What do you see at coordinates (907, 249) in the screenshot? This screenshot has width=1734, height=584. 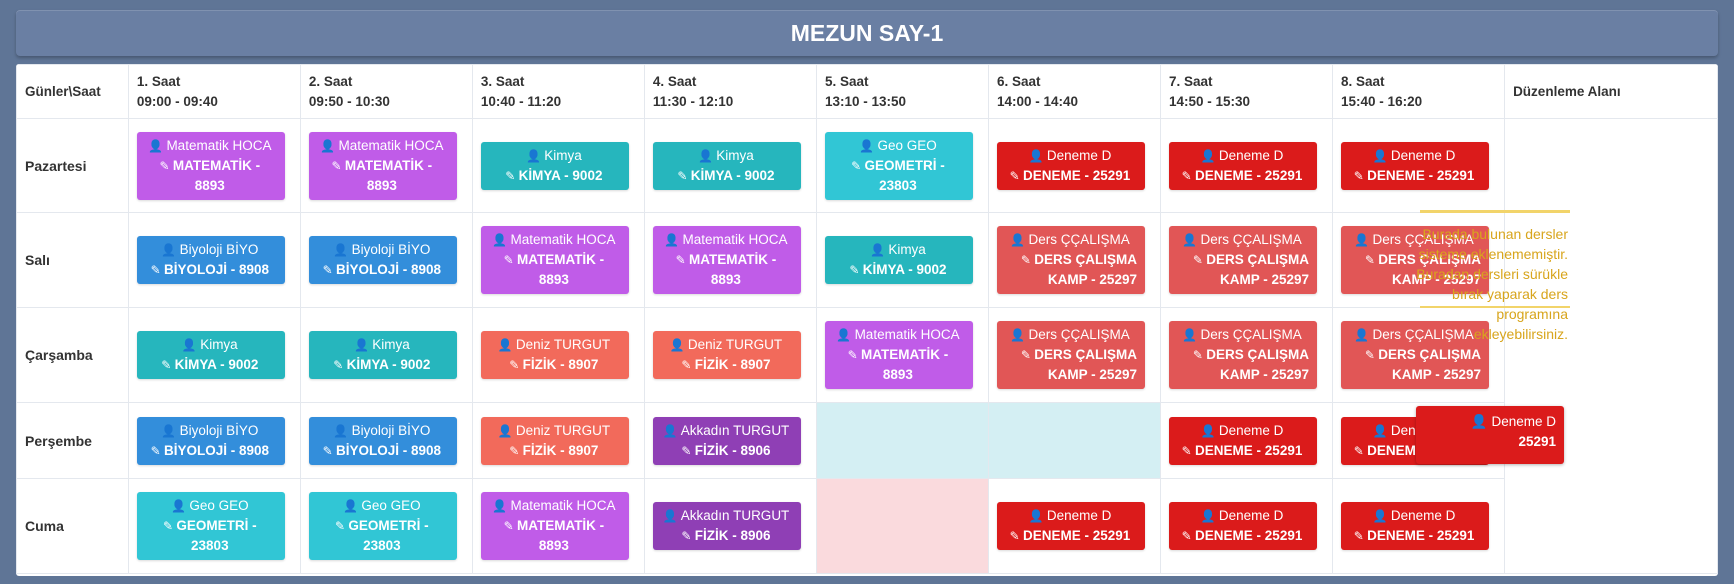 I see `lesson-teacher: Kimya` at bounding box center [907, 249].